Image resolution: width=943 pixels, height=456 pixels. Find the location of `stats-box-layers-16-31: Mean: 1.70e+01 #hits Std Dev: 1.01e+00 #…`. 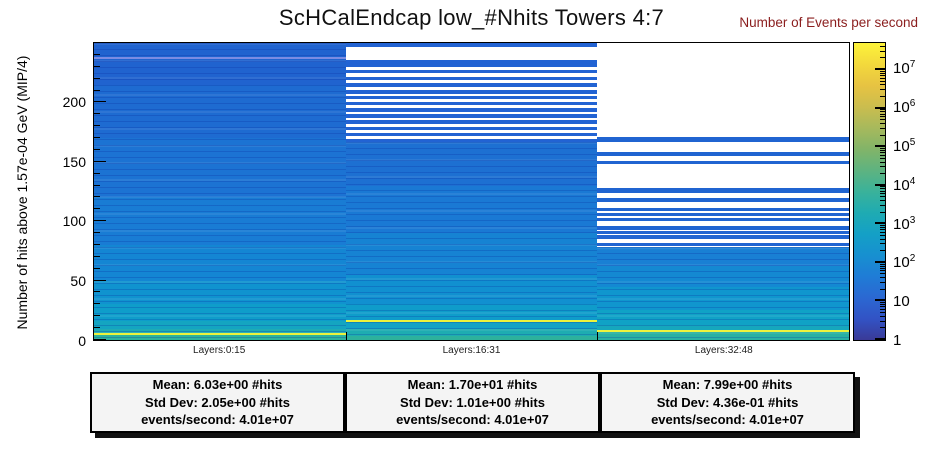

stats-box-layers-16-31: Mean: 1.70e+01 #hits Std Dev: 1.01e+00 #… is located at coordinates (472, 402).